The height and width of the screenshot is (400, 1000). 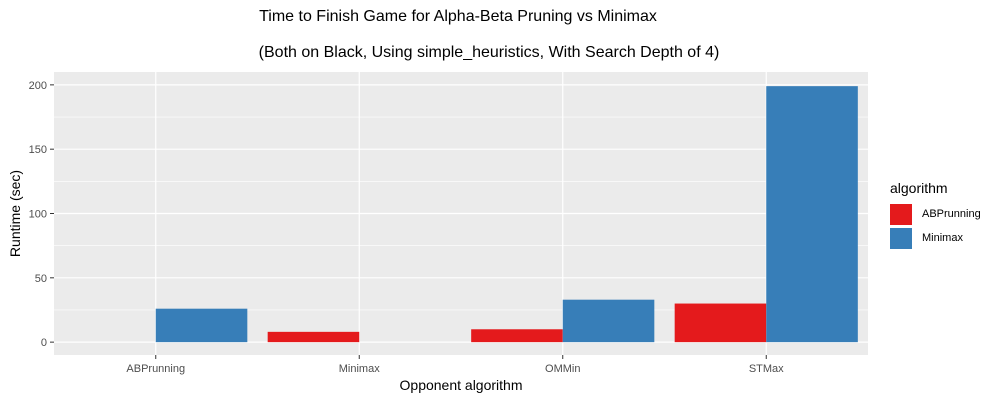 What do you see at coordinates (720, 323) in the screenshot?
I see `bar-abprunning-stmax` at bounding box center [720, 323].